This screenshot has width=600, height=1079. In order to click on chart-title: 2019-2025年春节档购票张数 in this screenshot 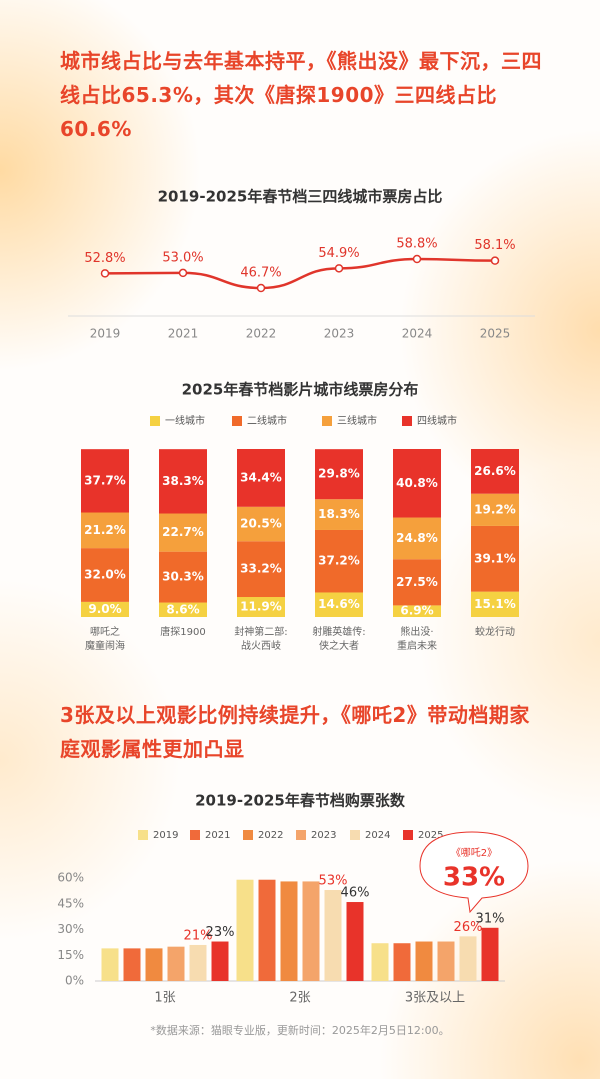, I will do `click(300, 801)`.